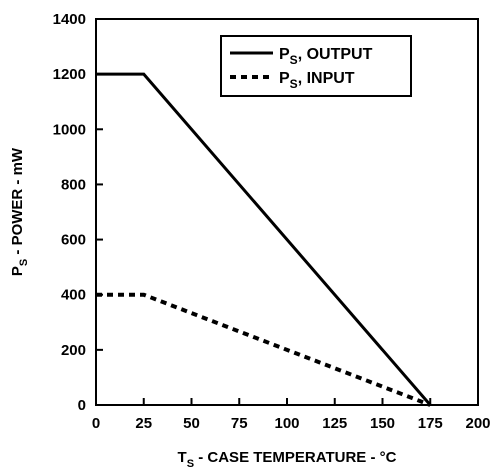 The image size is (490, 472). What do you see at coordinates (69, 129) in the screenshot?
I see `y-tick-label: 1000` at bounding box center [69, 129].